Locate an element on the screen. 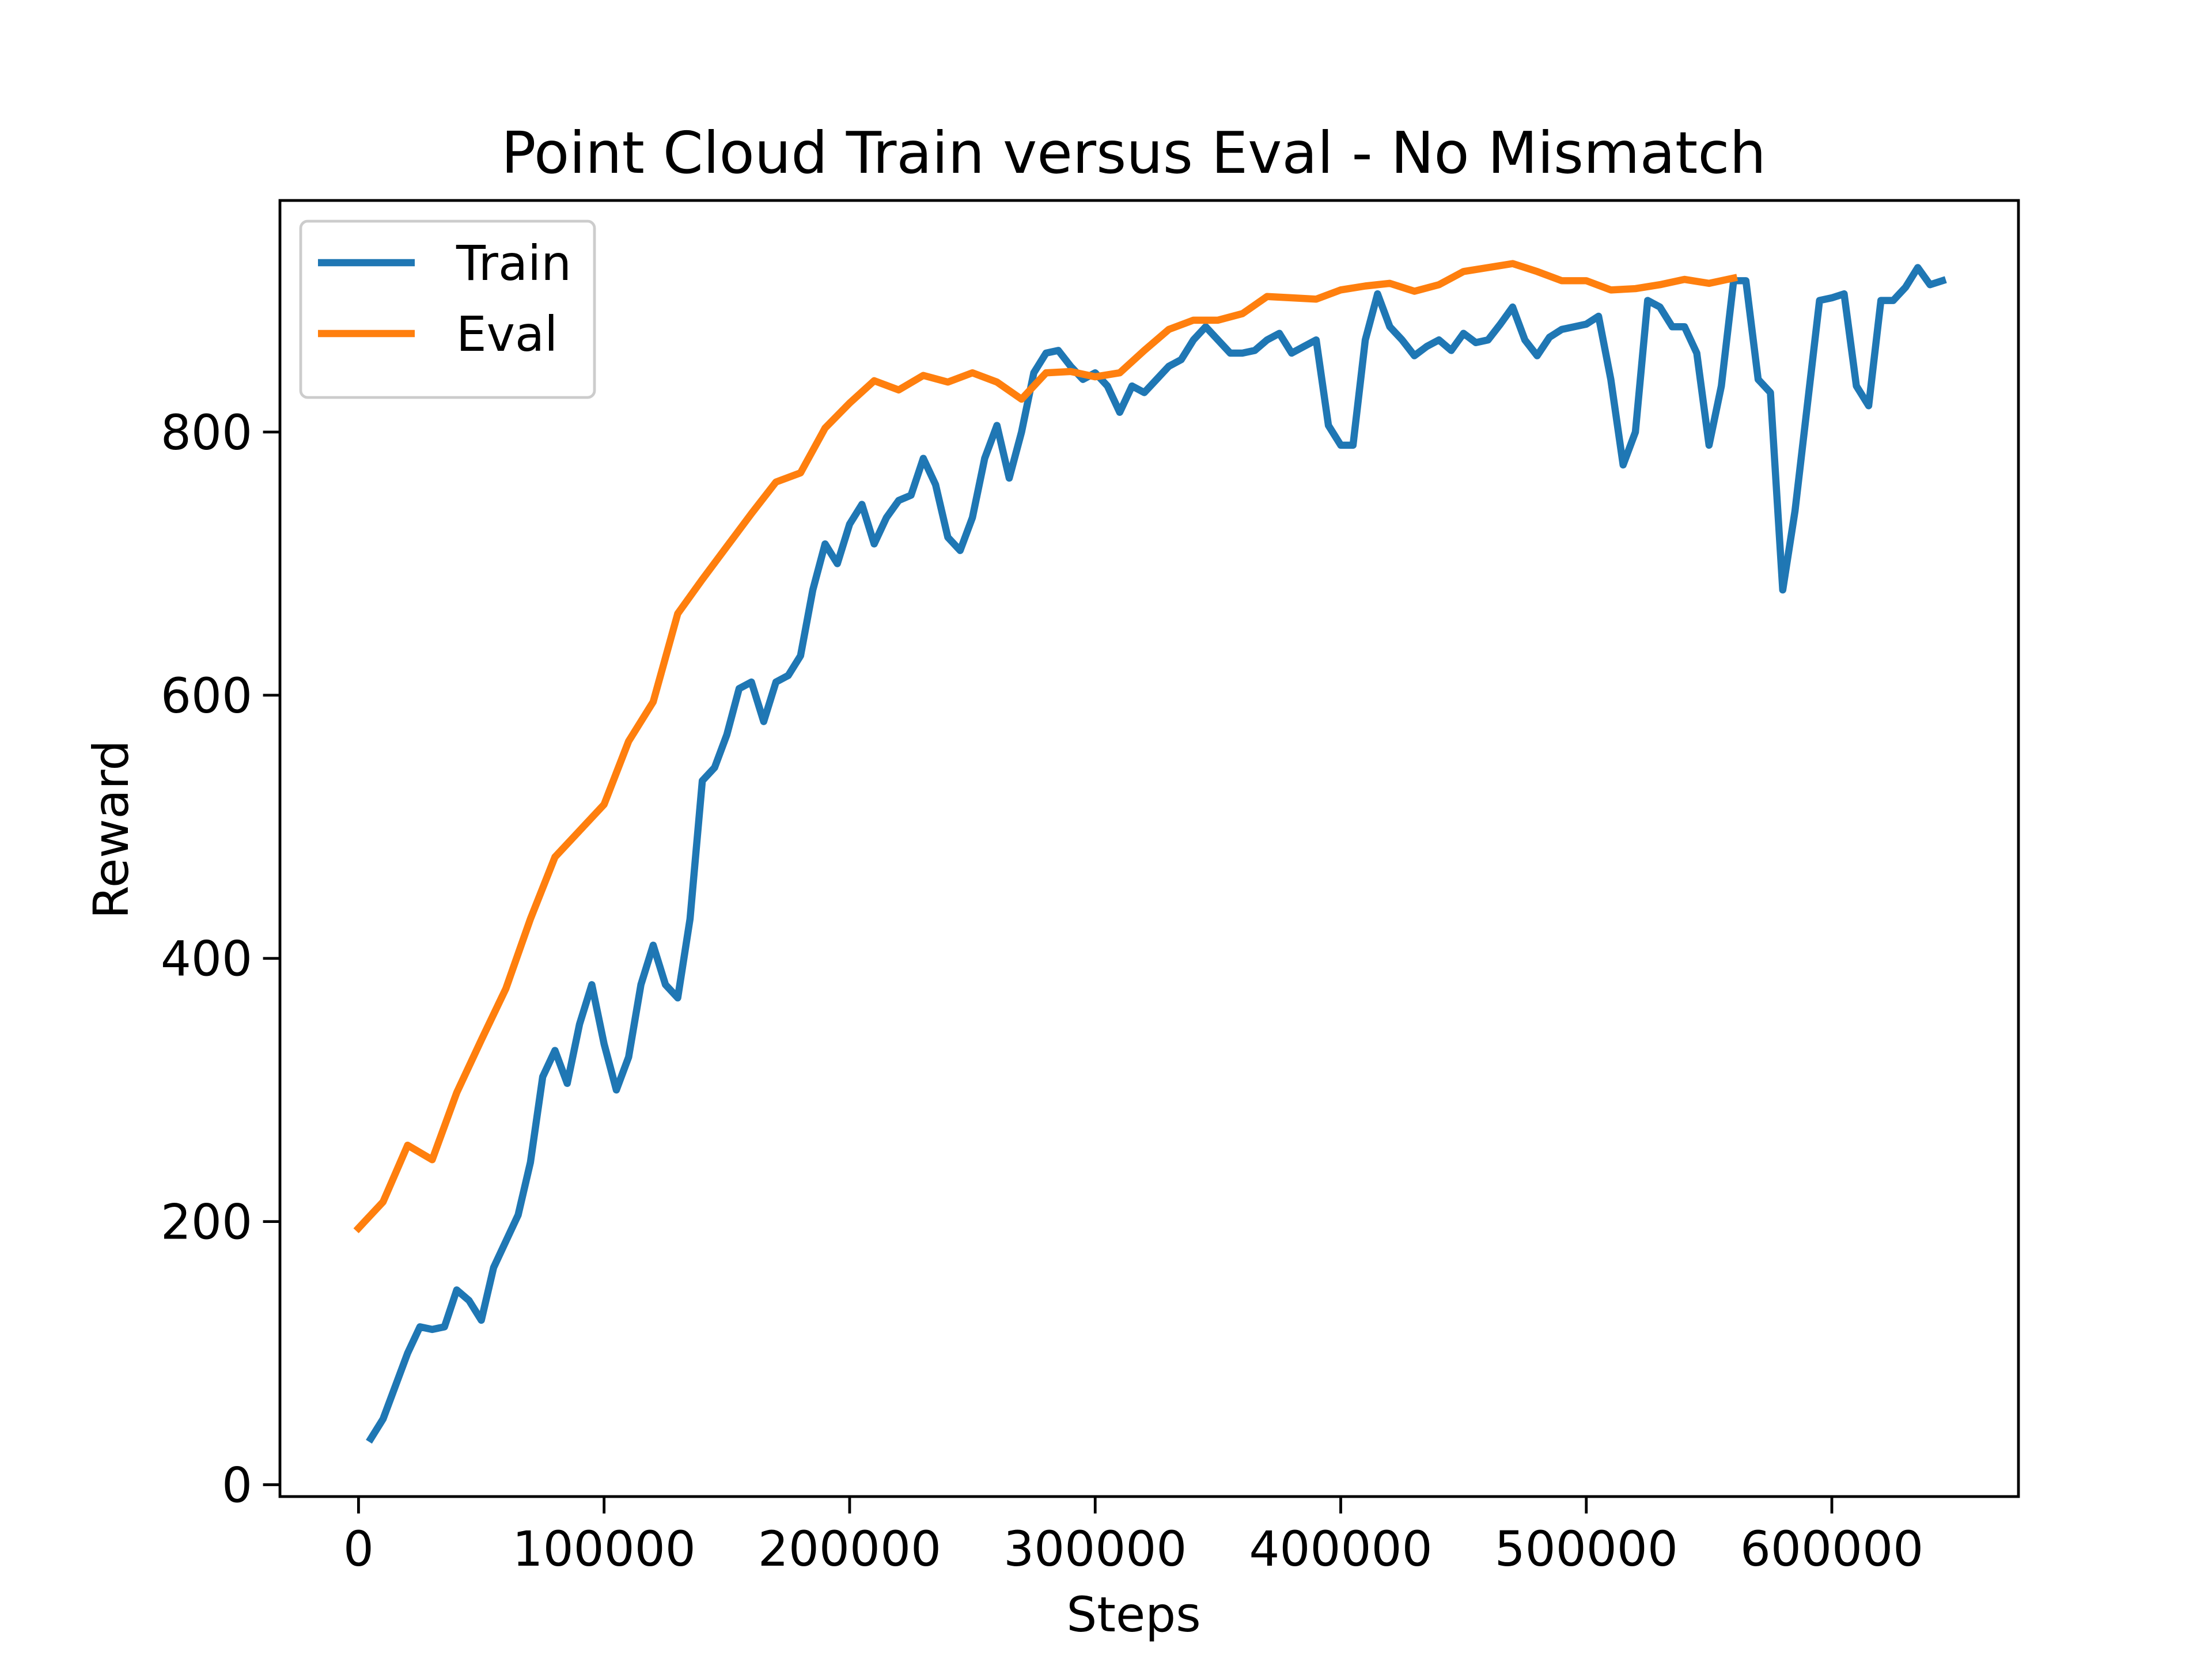  y-tick-label: 0 is located at coordinates (237, 1485).